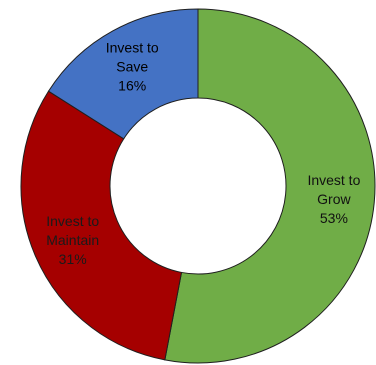 This screenshot has height=365, width=376. I want to click on slice-name-line-1-1: Maintain, so click(72, 240).